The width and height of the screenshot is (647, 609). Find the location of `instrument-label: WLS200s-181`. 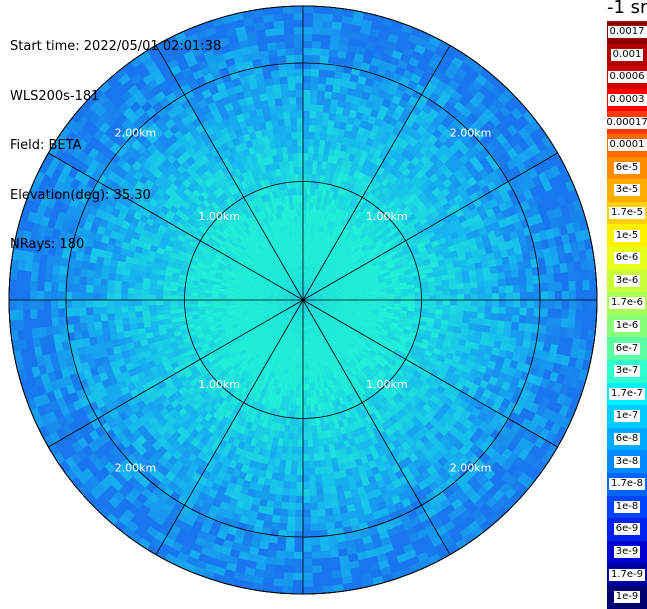

instrument-label: WLS200s-181 is located at coordinates (115, 97).